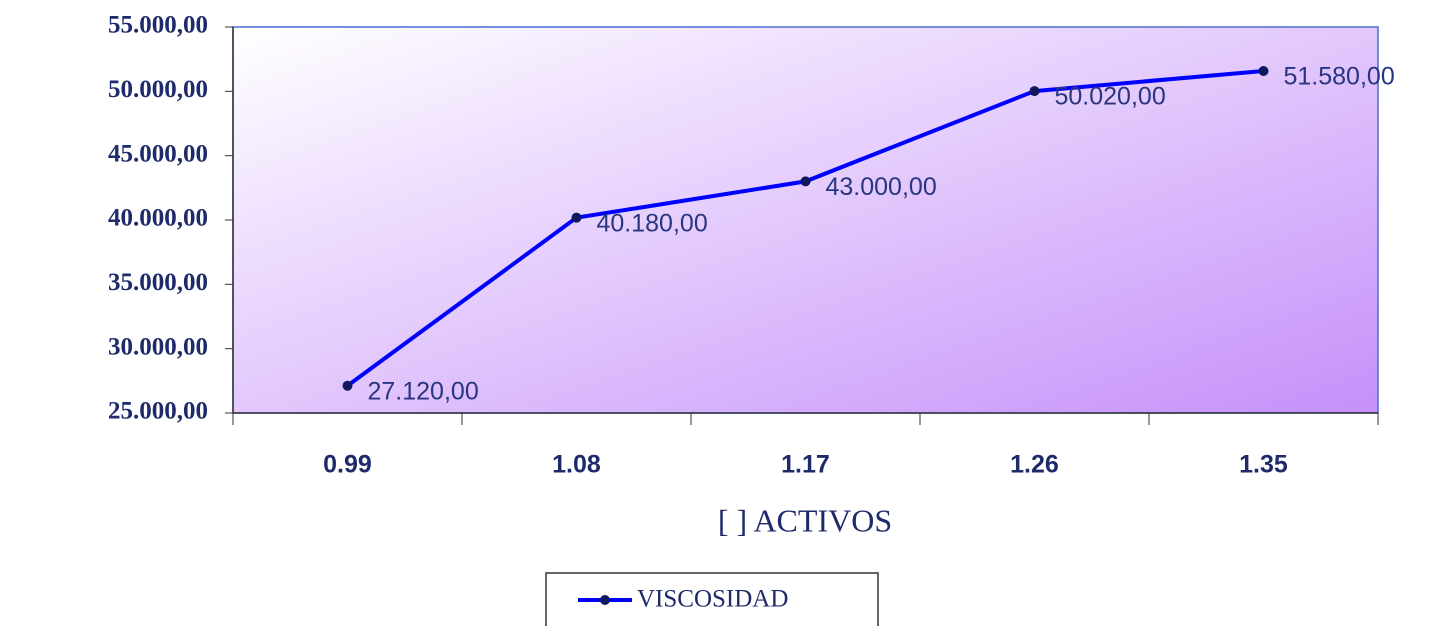 The height and width of the screenshot is (626, 1440). Describe the element at coordinates (347, 465) in the screenshot. I see `x-tick-label: 0.99` at that location.